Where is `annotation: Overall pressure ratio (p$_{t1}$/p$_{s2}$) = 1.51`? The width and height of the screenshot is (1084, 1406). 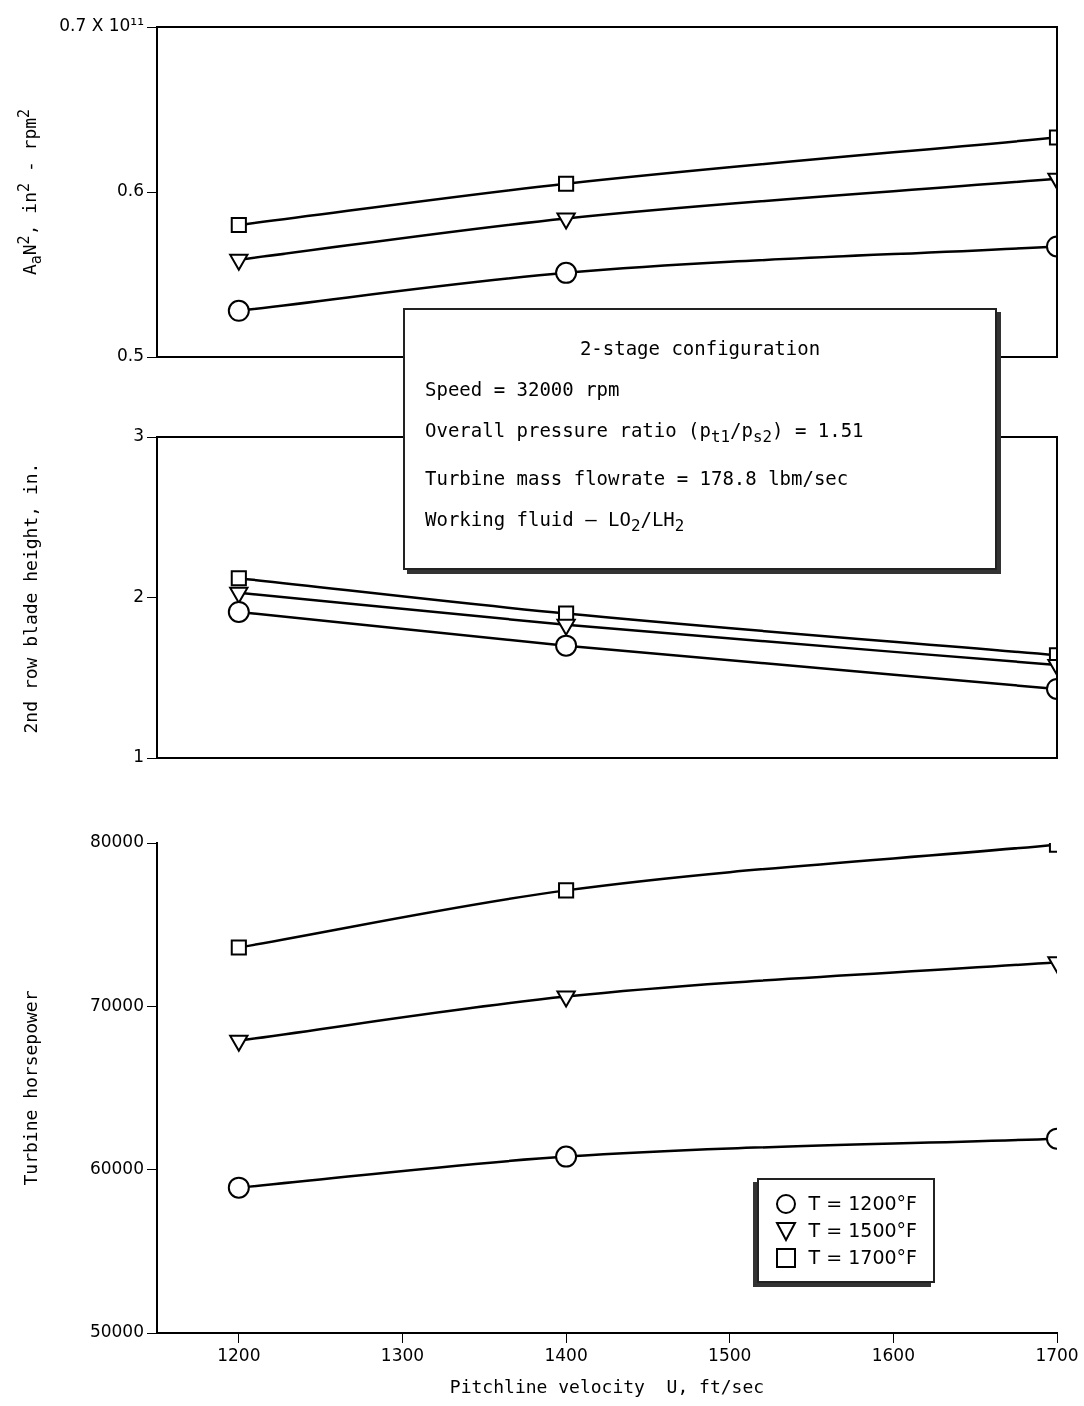
annotation: Overall pressure ratio (p$_{t1}$/p$_{s2}$) = 1.51 is located at coordinates (645, 433).